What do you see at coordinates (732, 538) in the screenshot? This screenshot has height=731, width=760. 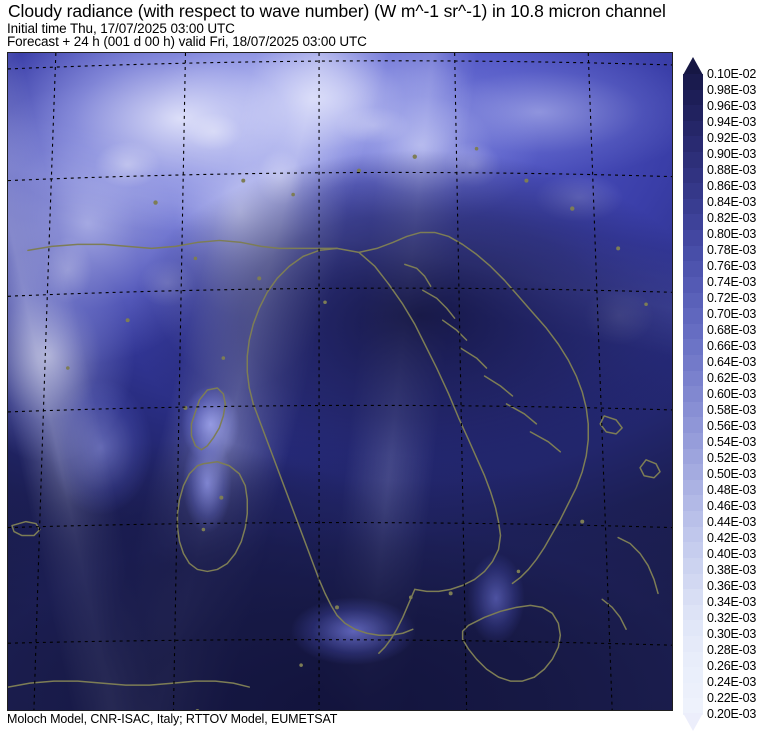 I see `colorbar-tick-label: 0.42E-03` at bounding box center [732, 538].